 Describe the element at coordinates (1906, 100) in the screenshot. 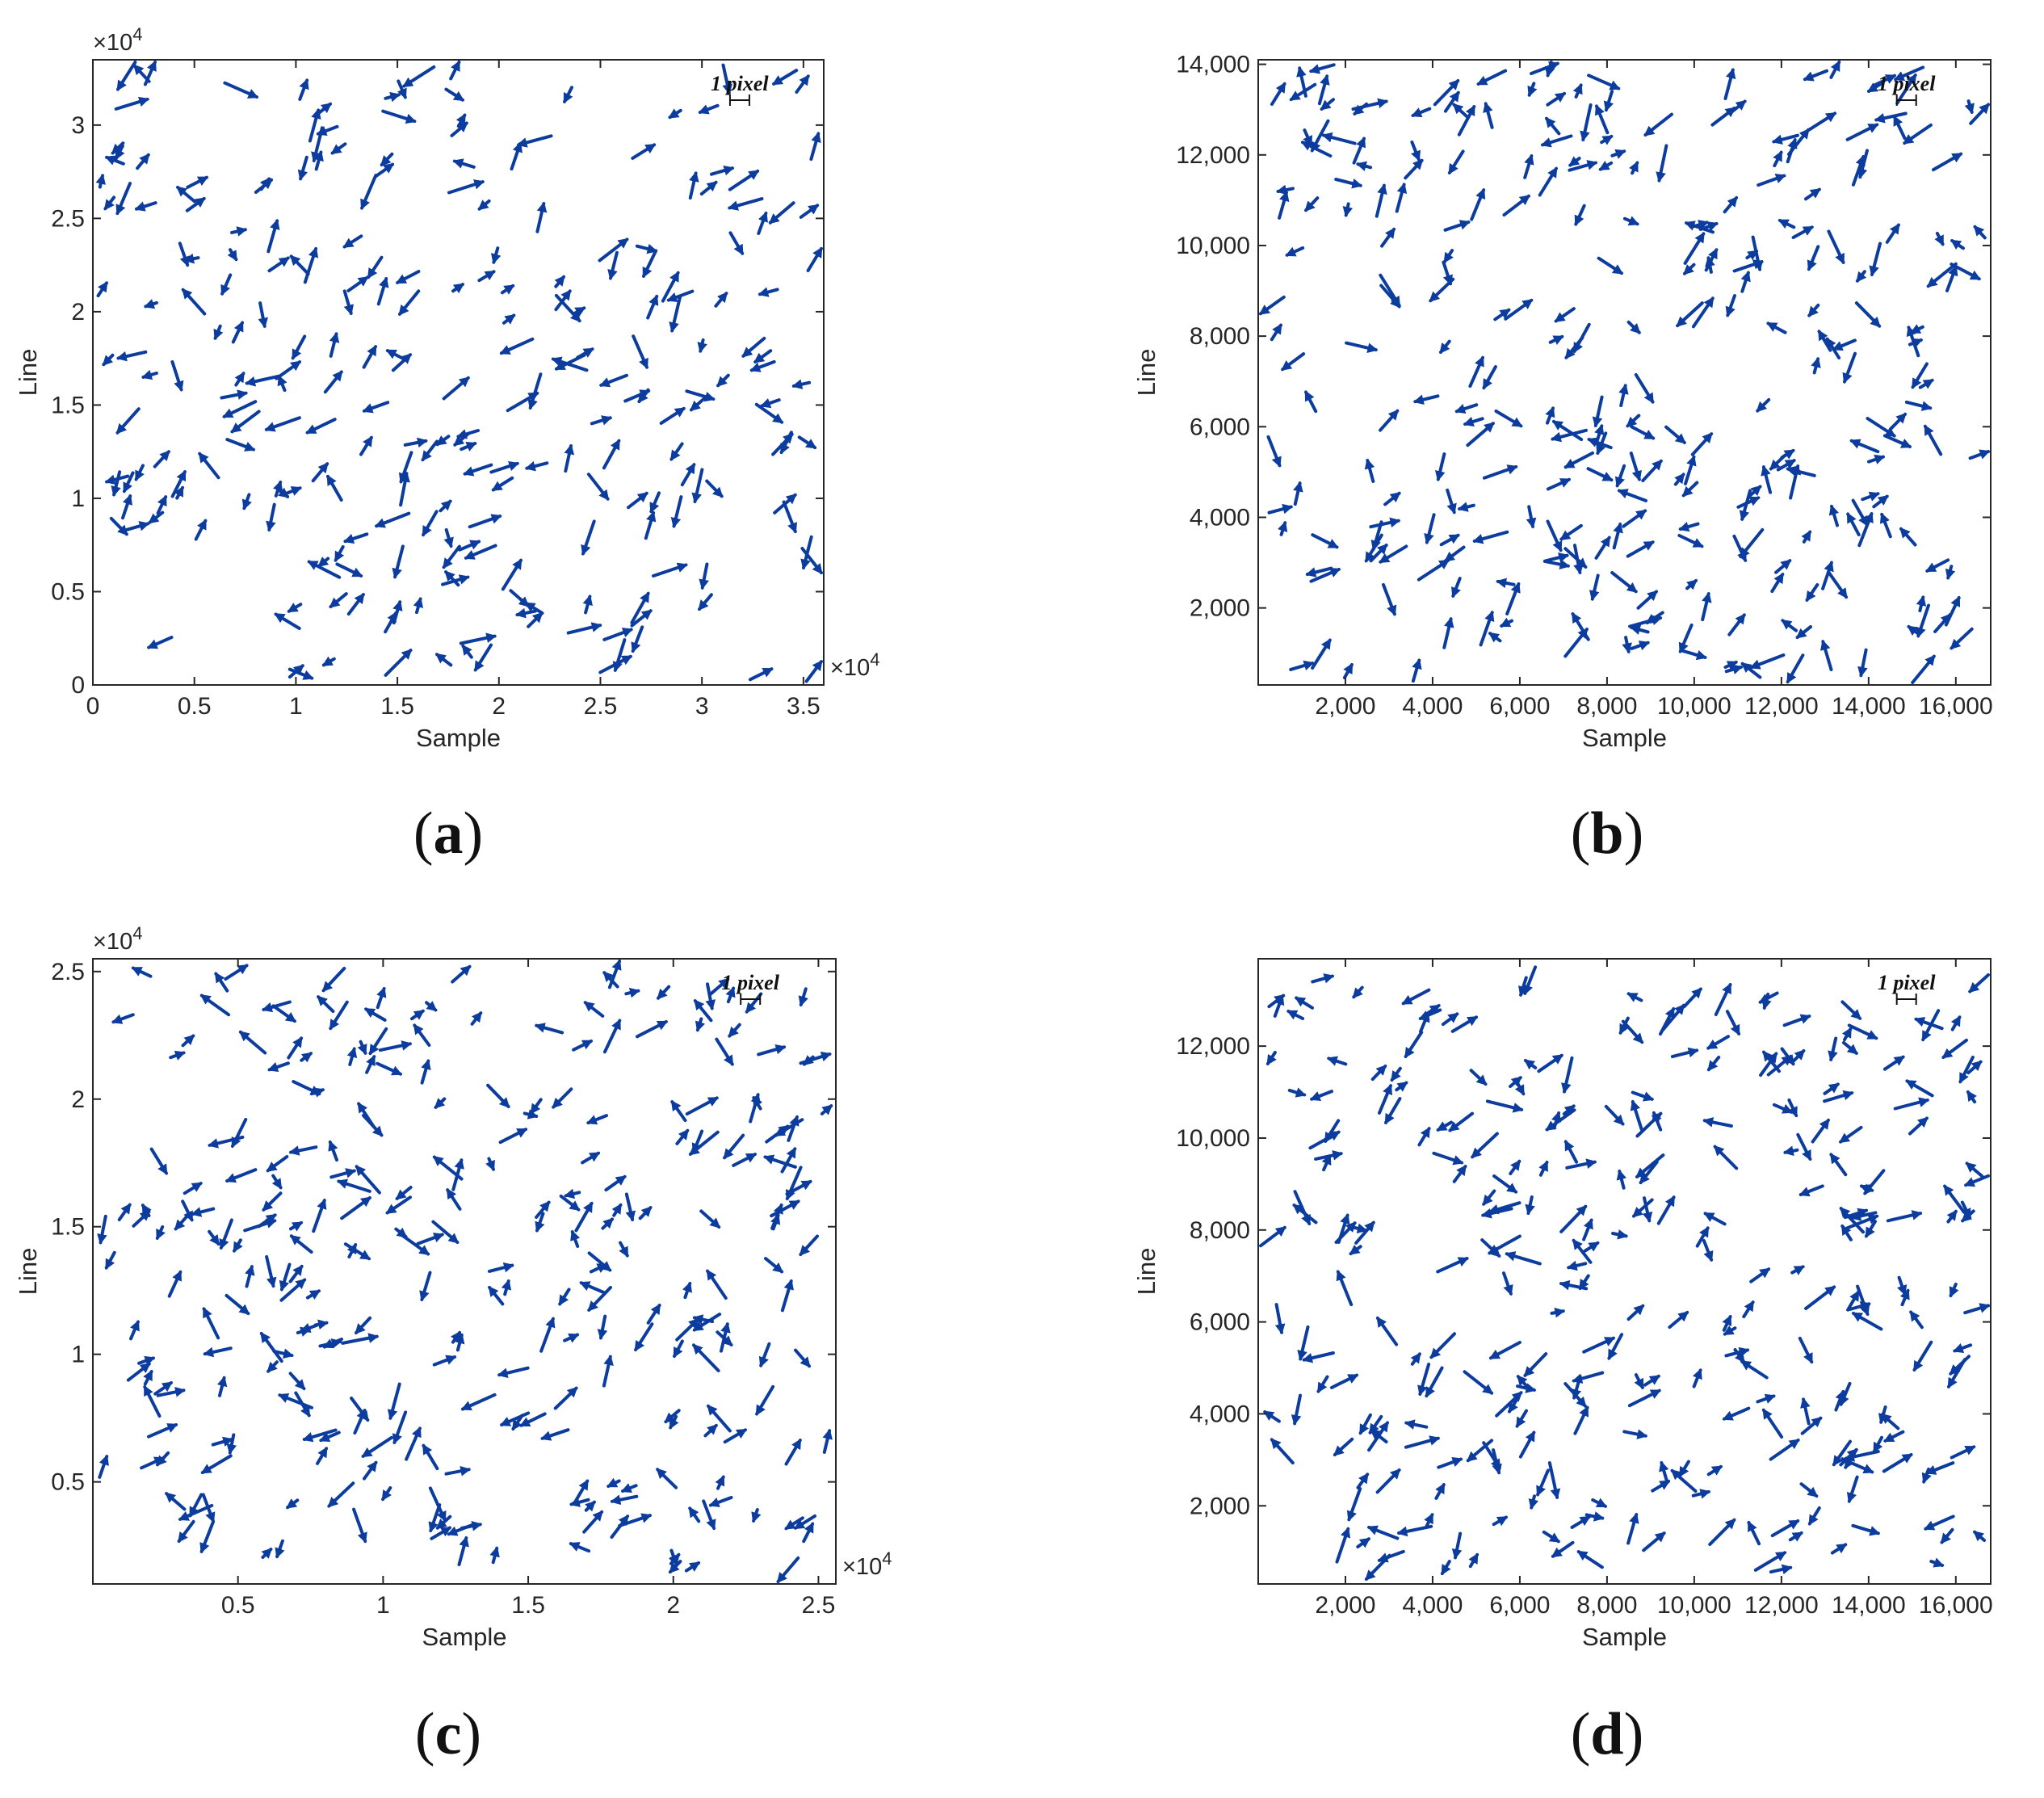

I see `panel-b-scale-bar` at that location.